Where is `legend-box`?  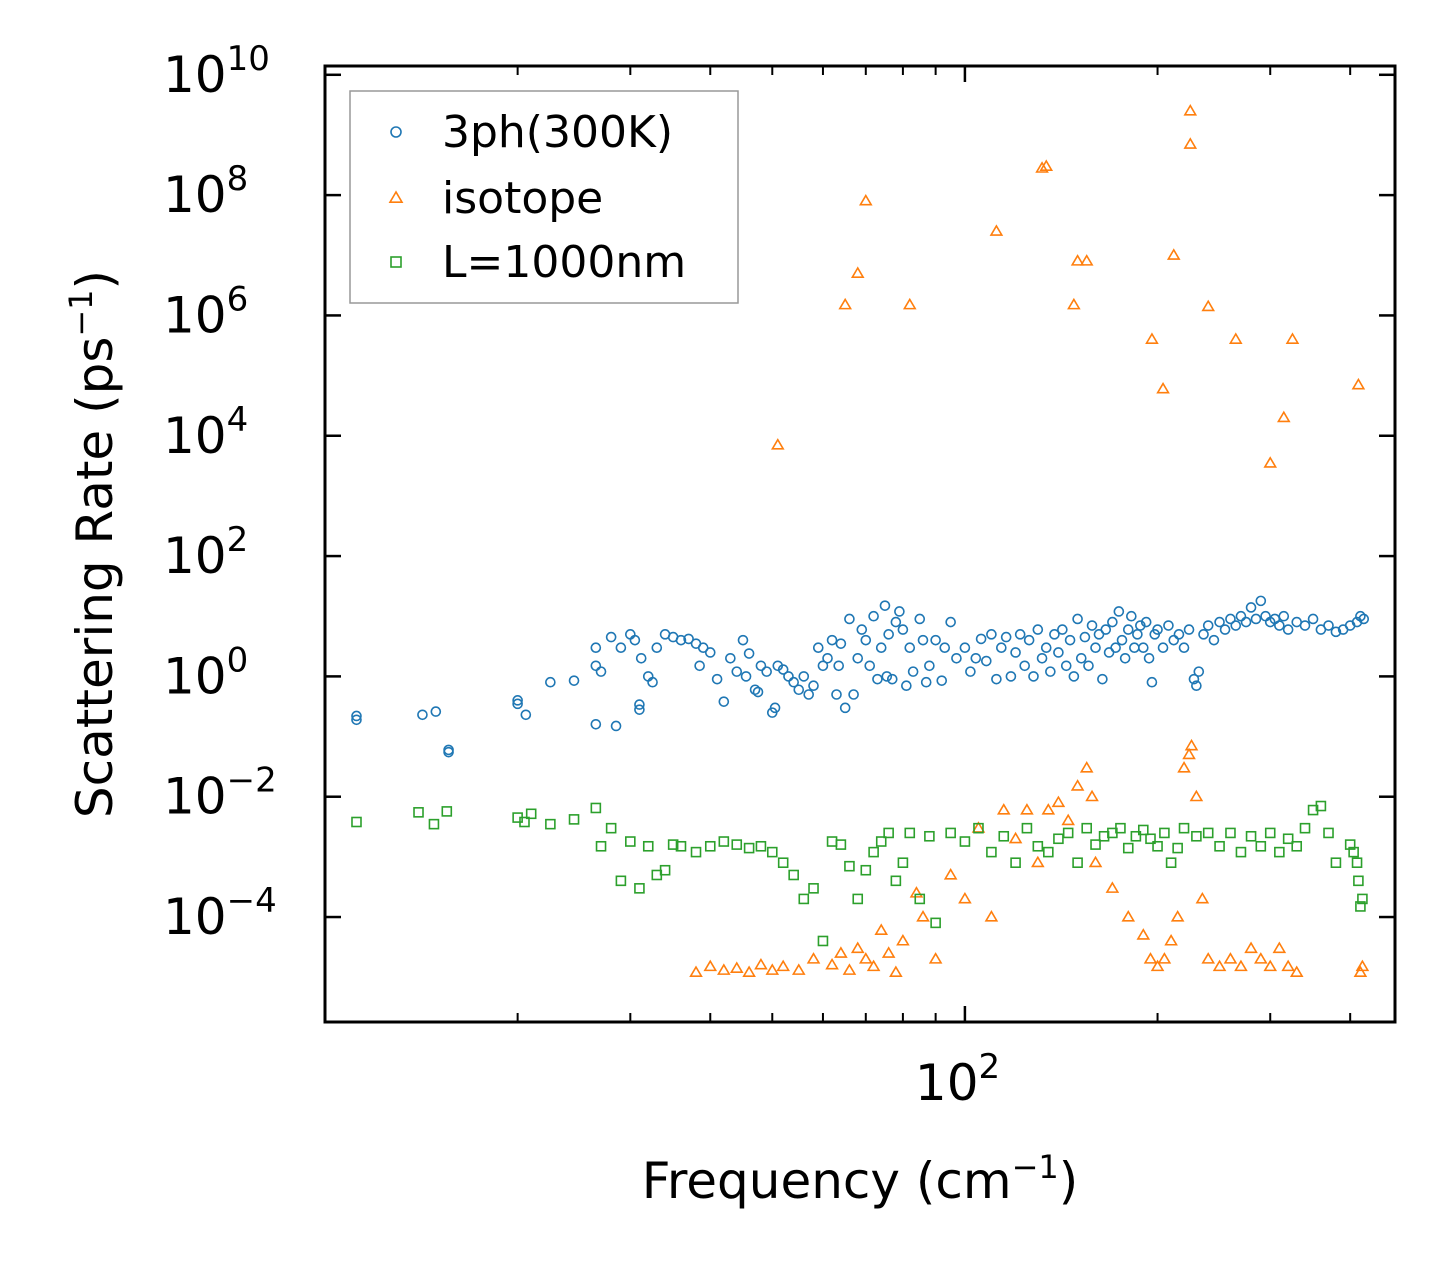 legend-box is located at coordinates (544, 197).